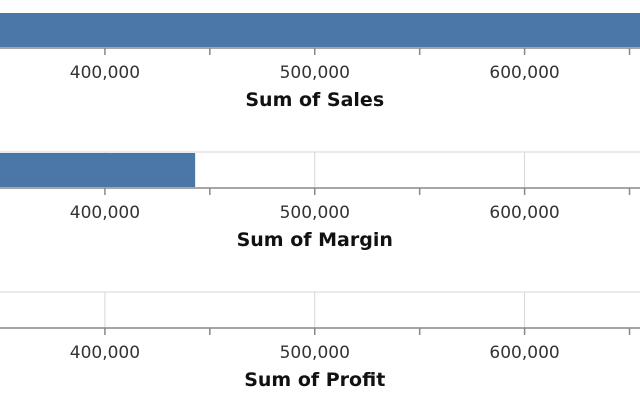  I want to click on margin-ticks, so click(367, 191).